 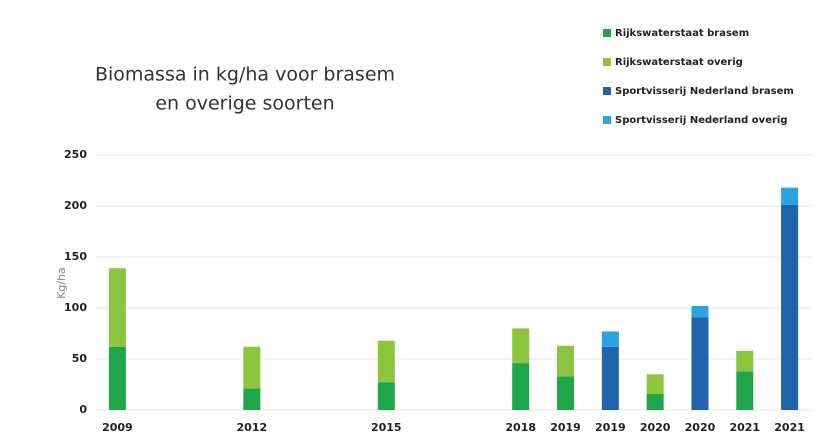 I want to click on y-tick-label: 100, so click(x=75, y=307).